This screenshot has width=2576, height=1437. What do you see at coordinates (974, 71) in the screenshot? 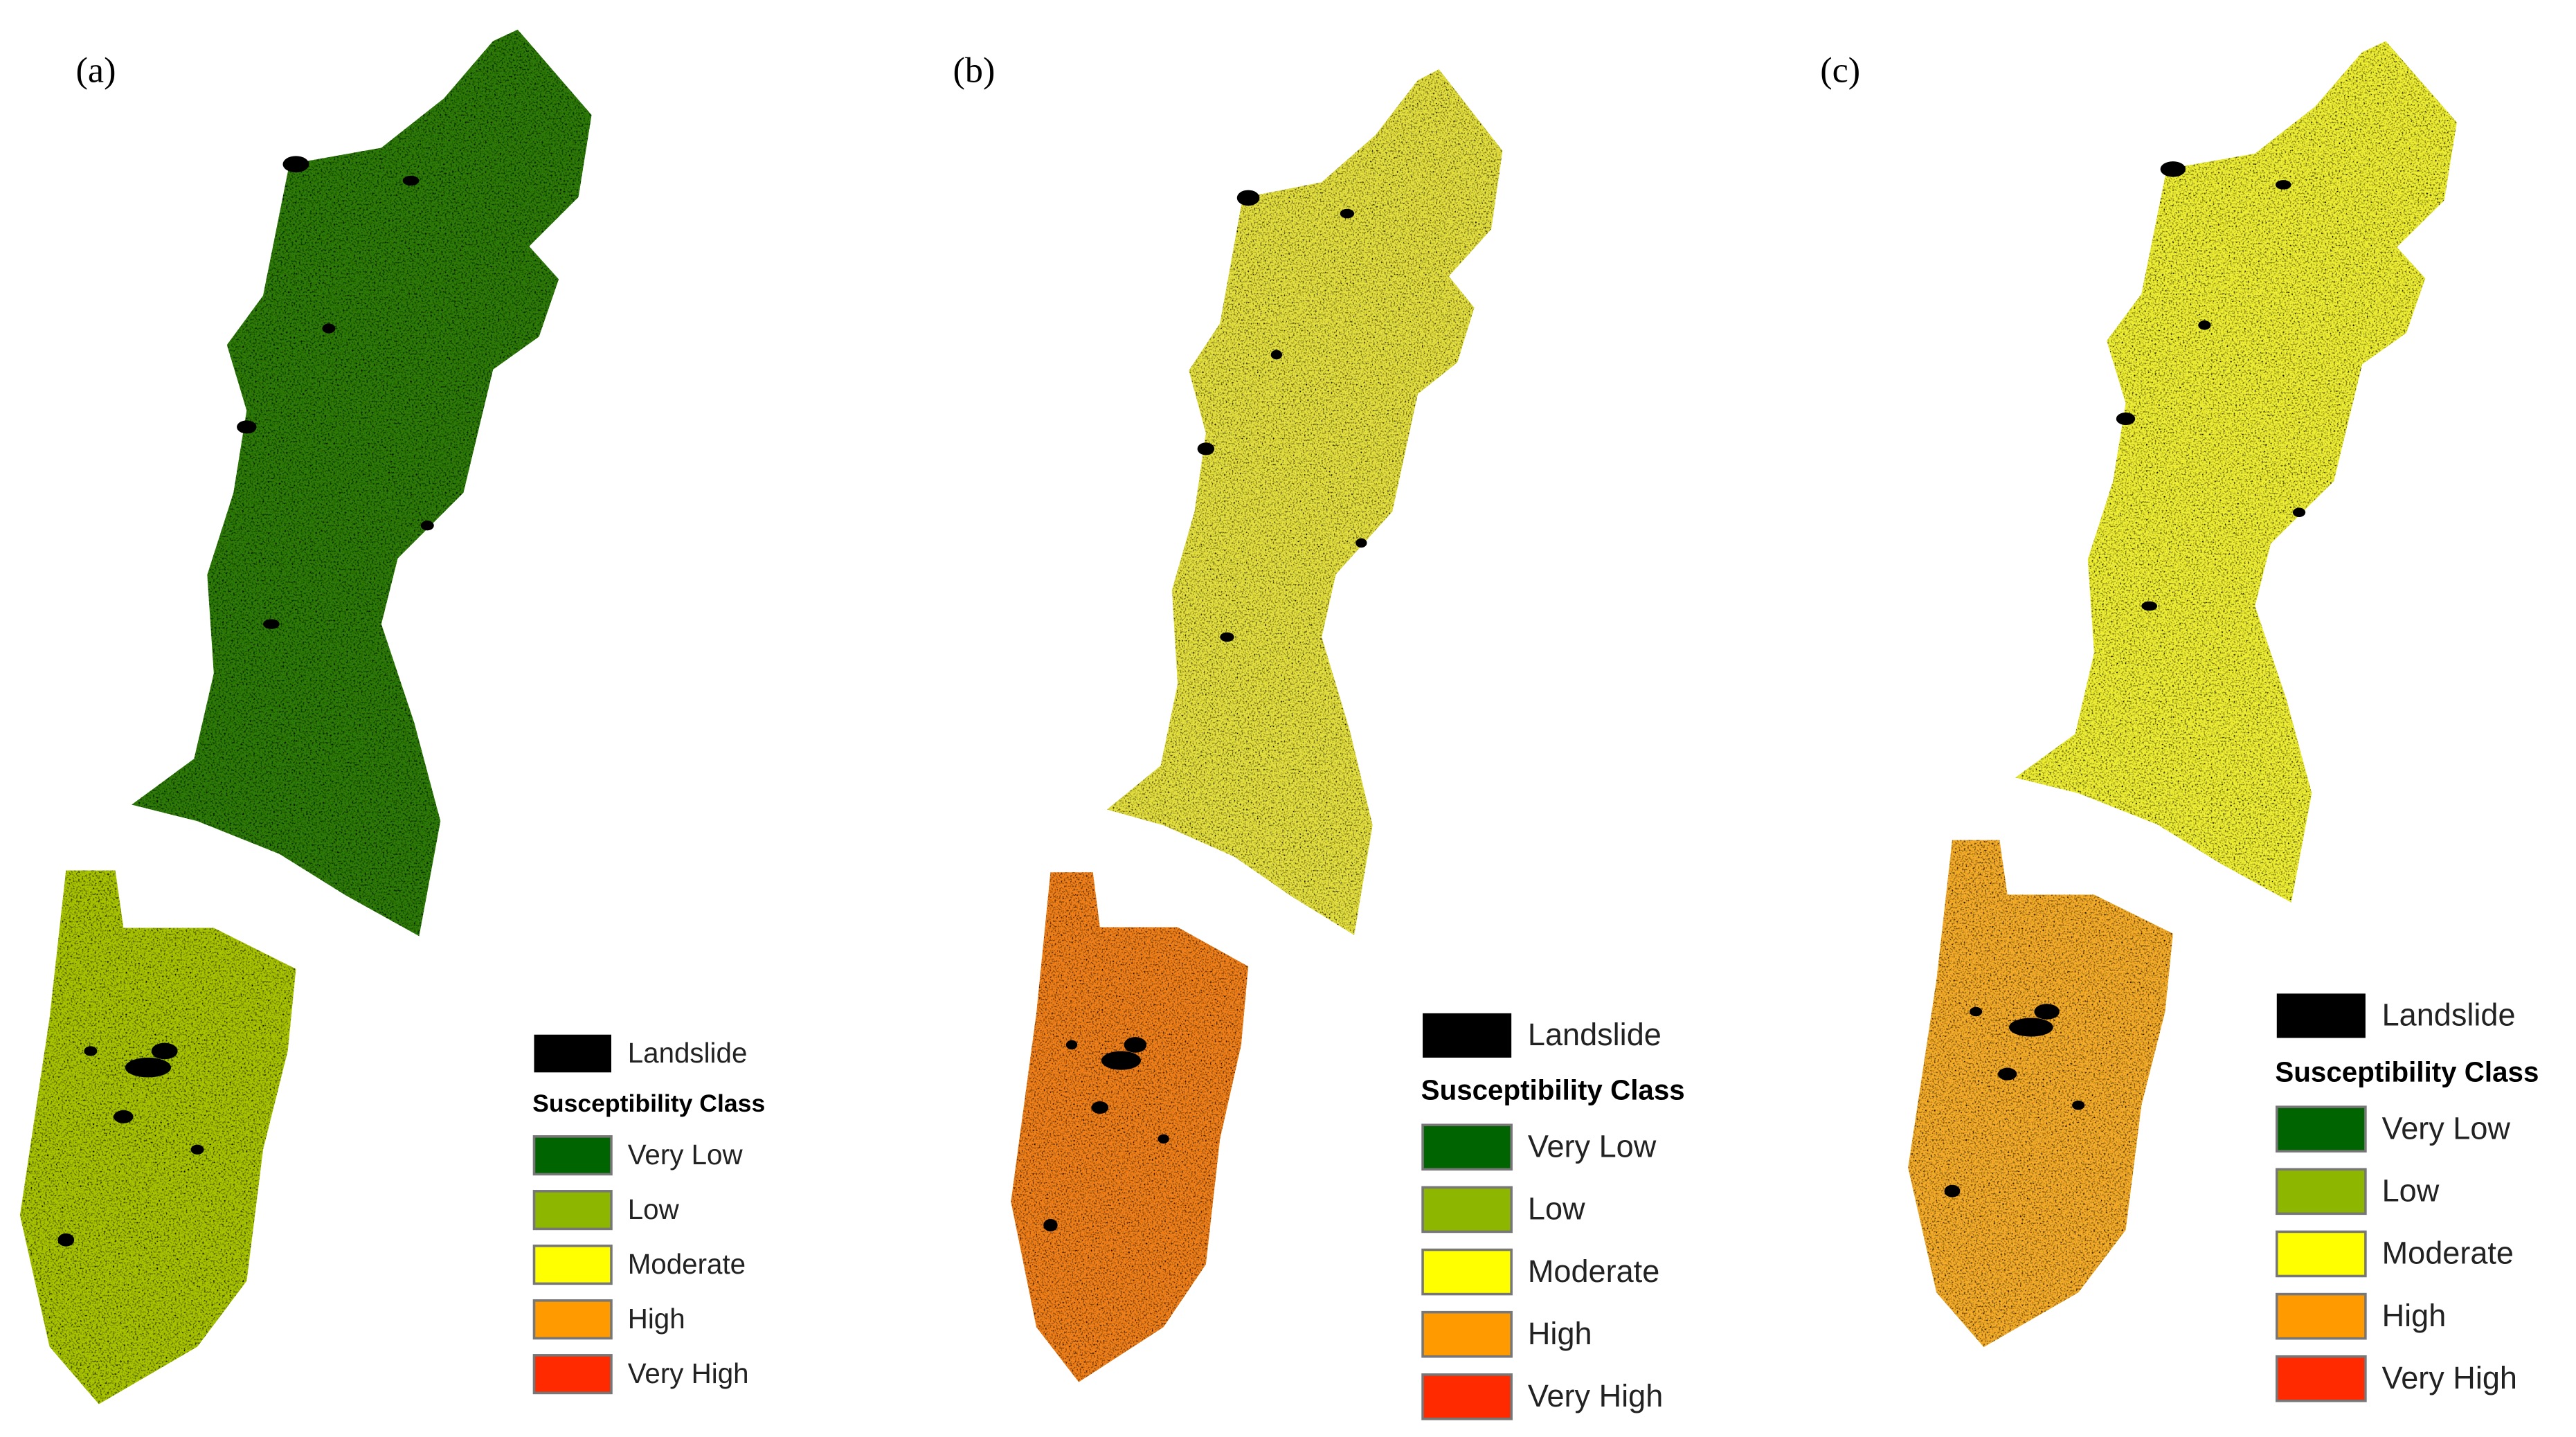
I see `panel-label: (b)` at bounding box center [974, 71].